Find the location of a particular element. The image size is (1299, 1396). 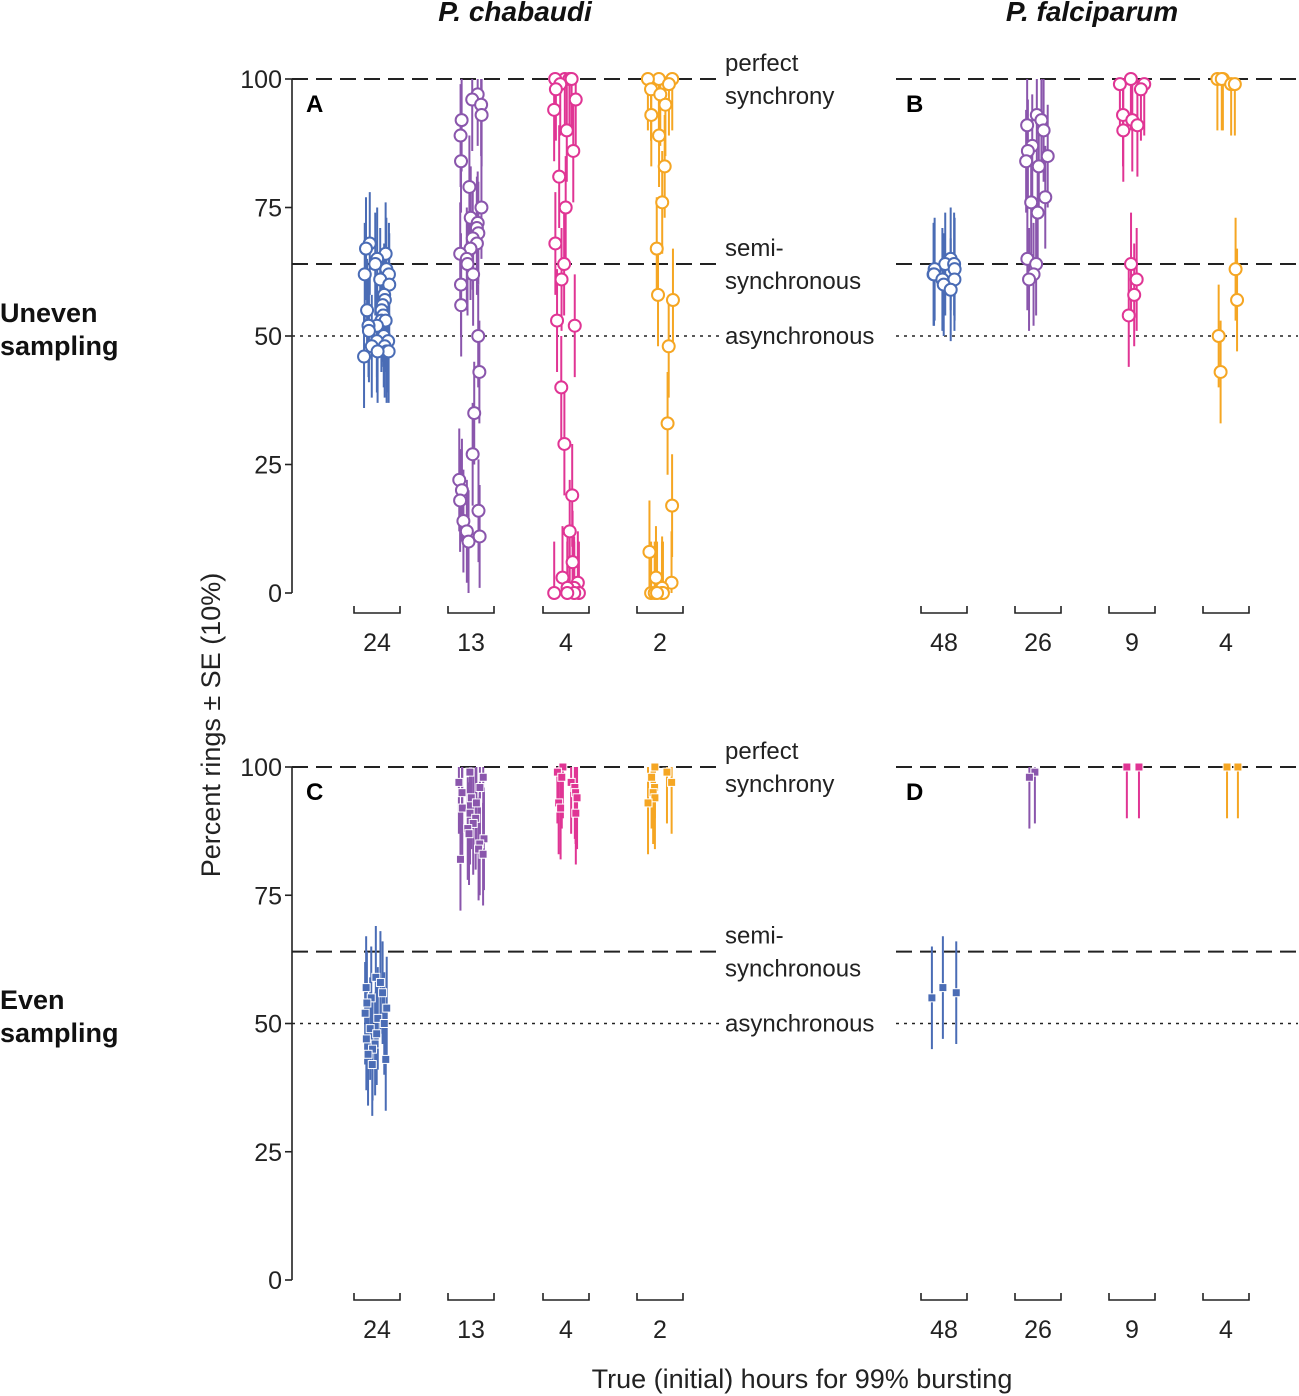

x-tick-label-C-24: 24 is located at coordinates (377, 1330).